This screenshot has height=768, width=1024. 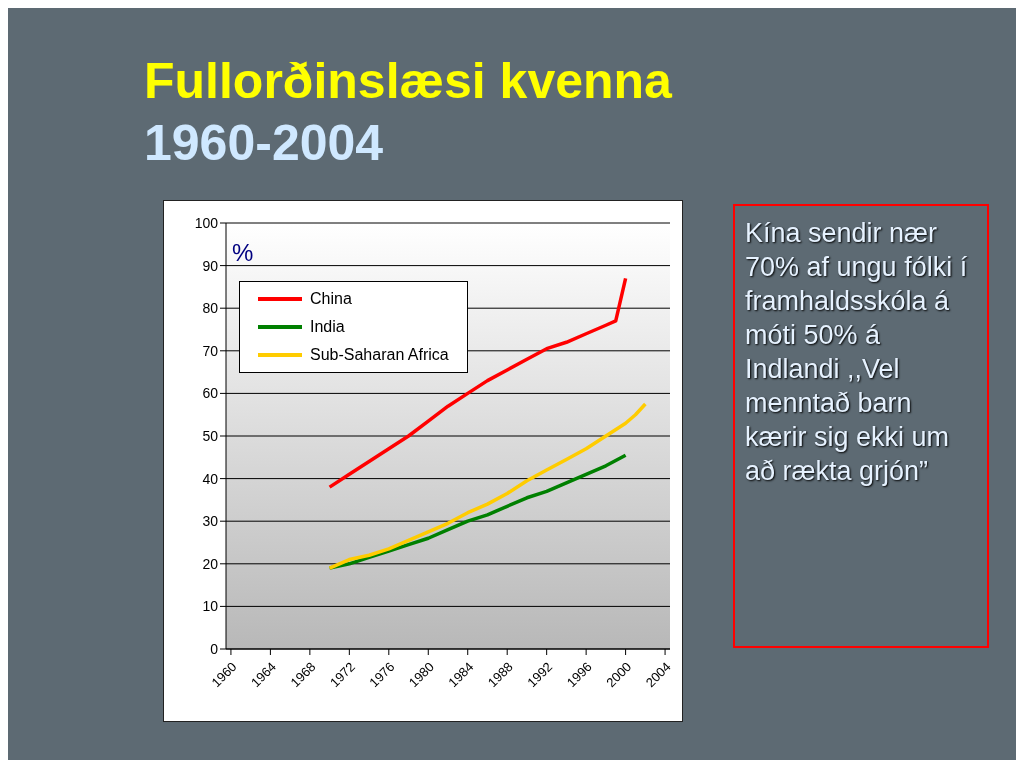 I want to click on y-tick-label: 0, so click(x=214, y=648).